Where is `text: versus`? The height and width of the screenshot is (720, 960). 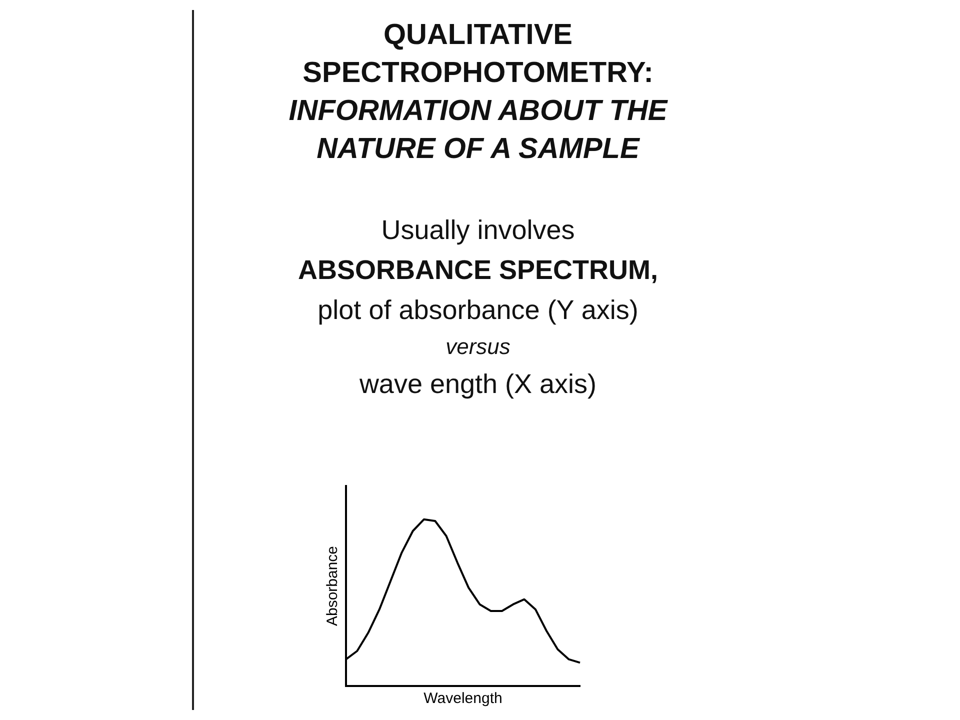 text: versus is located at coordinates (478, 347).